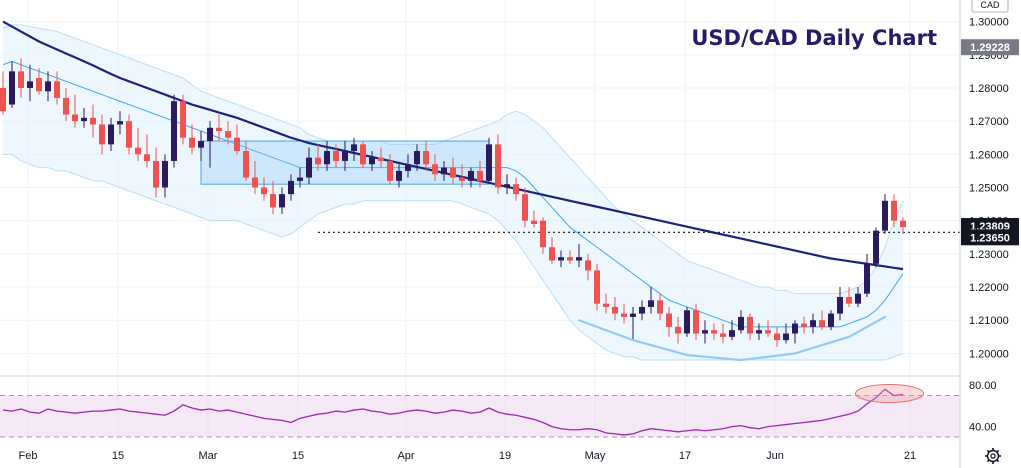 This screenshot has width=1021, height=468. Describe the element at coordinates (983, 428) in the screenshot. I see `rsi-tick-label: 40.00` at that location.